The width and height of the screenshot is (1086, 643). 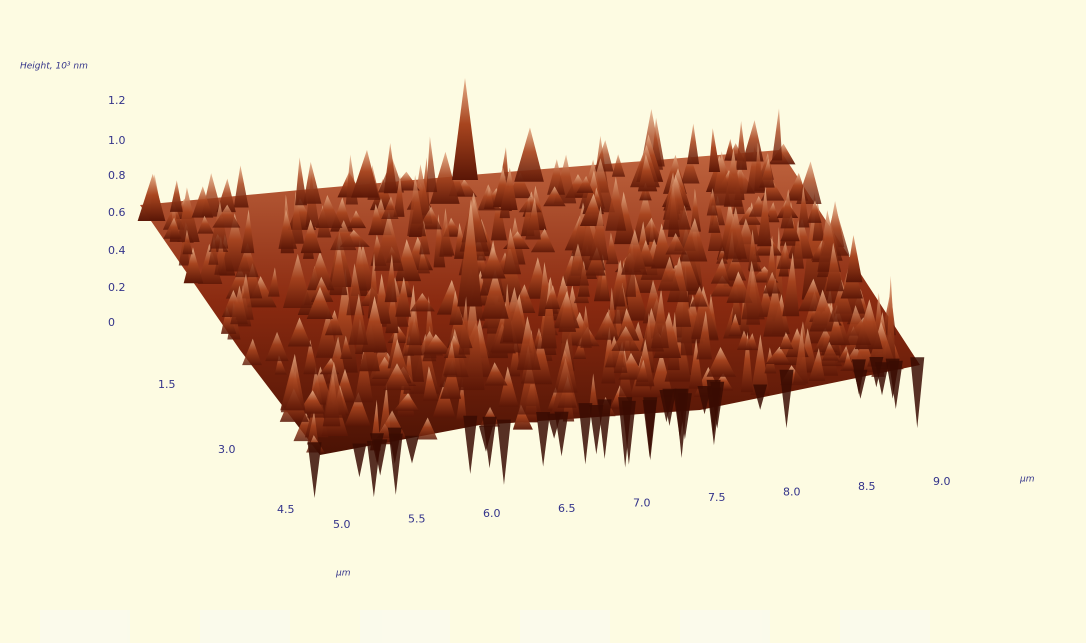 What do you see at coordinates (792, 492) in the screenshot?
I see `x-tick-label: 8.0` at bounding box center [792, 492].